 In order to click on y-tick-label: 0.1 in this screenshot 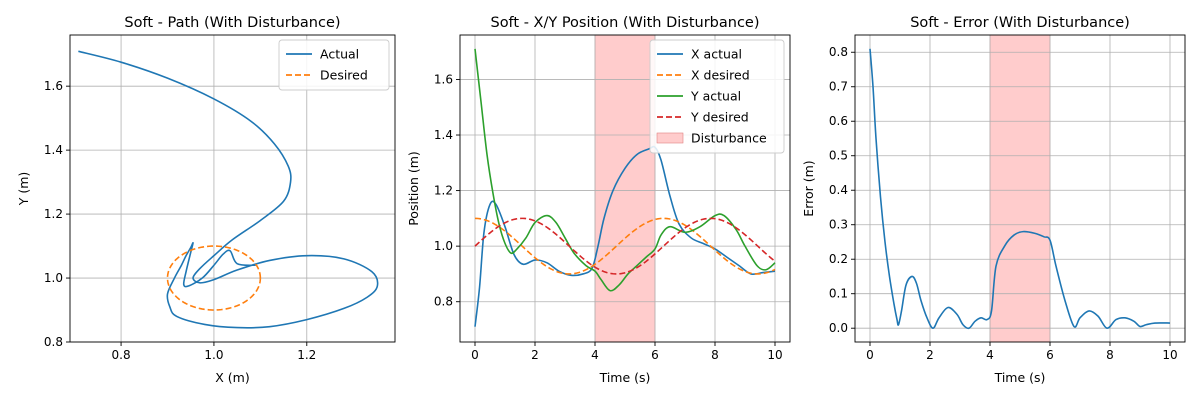, I will do `click(838, 294)`.